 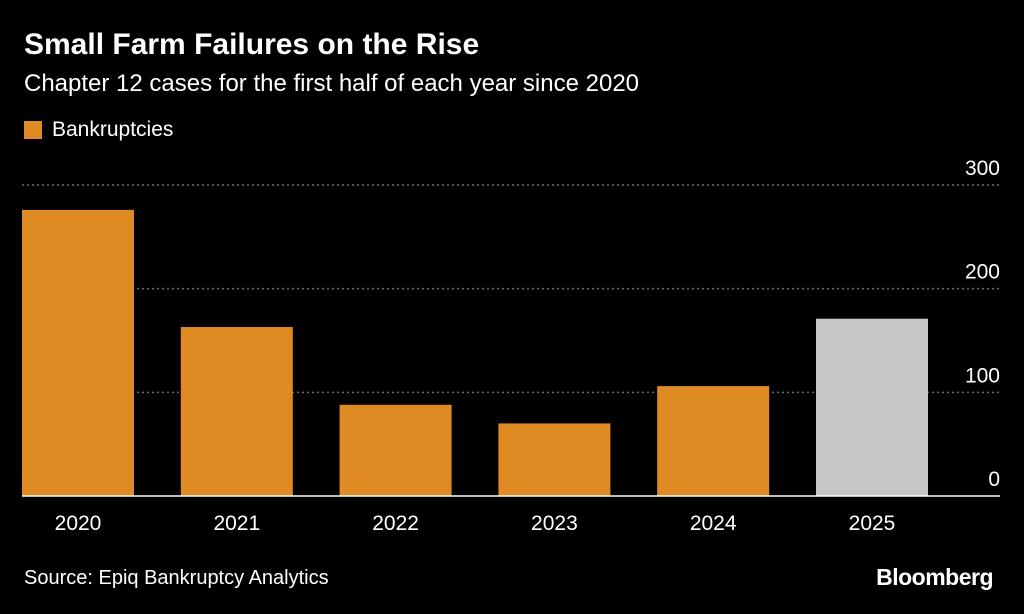 I want to click on bloomberg-logo: Bloomberg, so click(x=934, y=577).